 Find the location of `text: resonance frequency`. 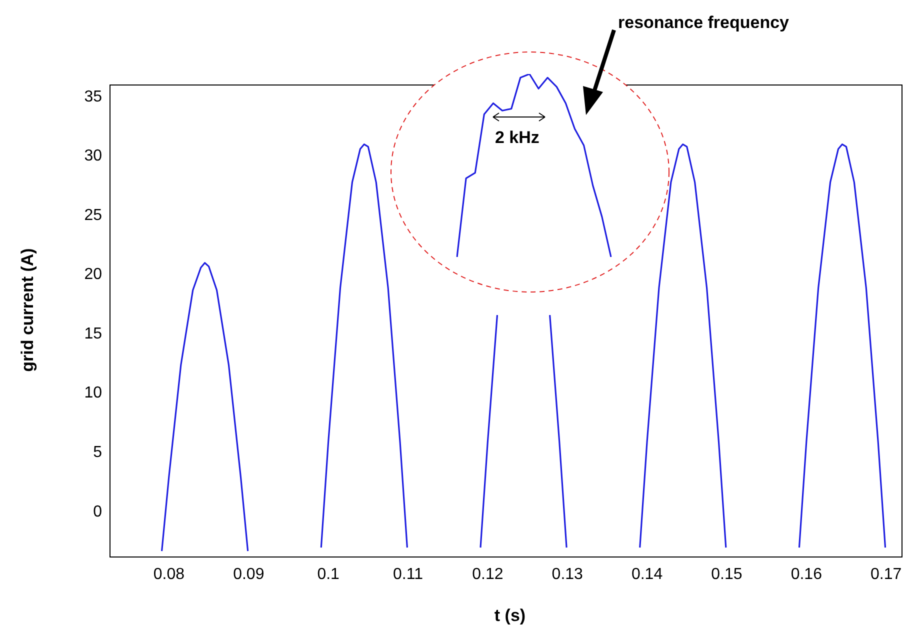

text: resonance frequency is located at coordinates (704, 23).